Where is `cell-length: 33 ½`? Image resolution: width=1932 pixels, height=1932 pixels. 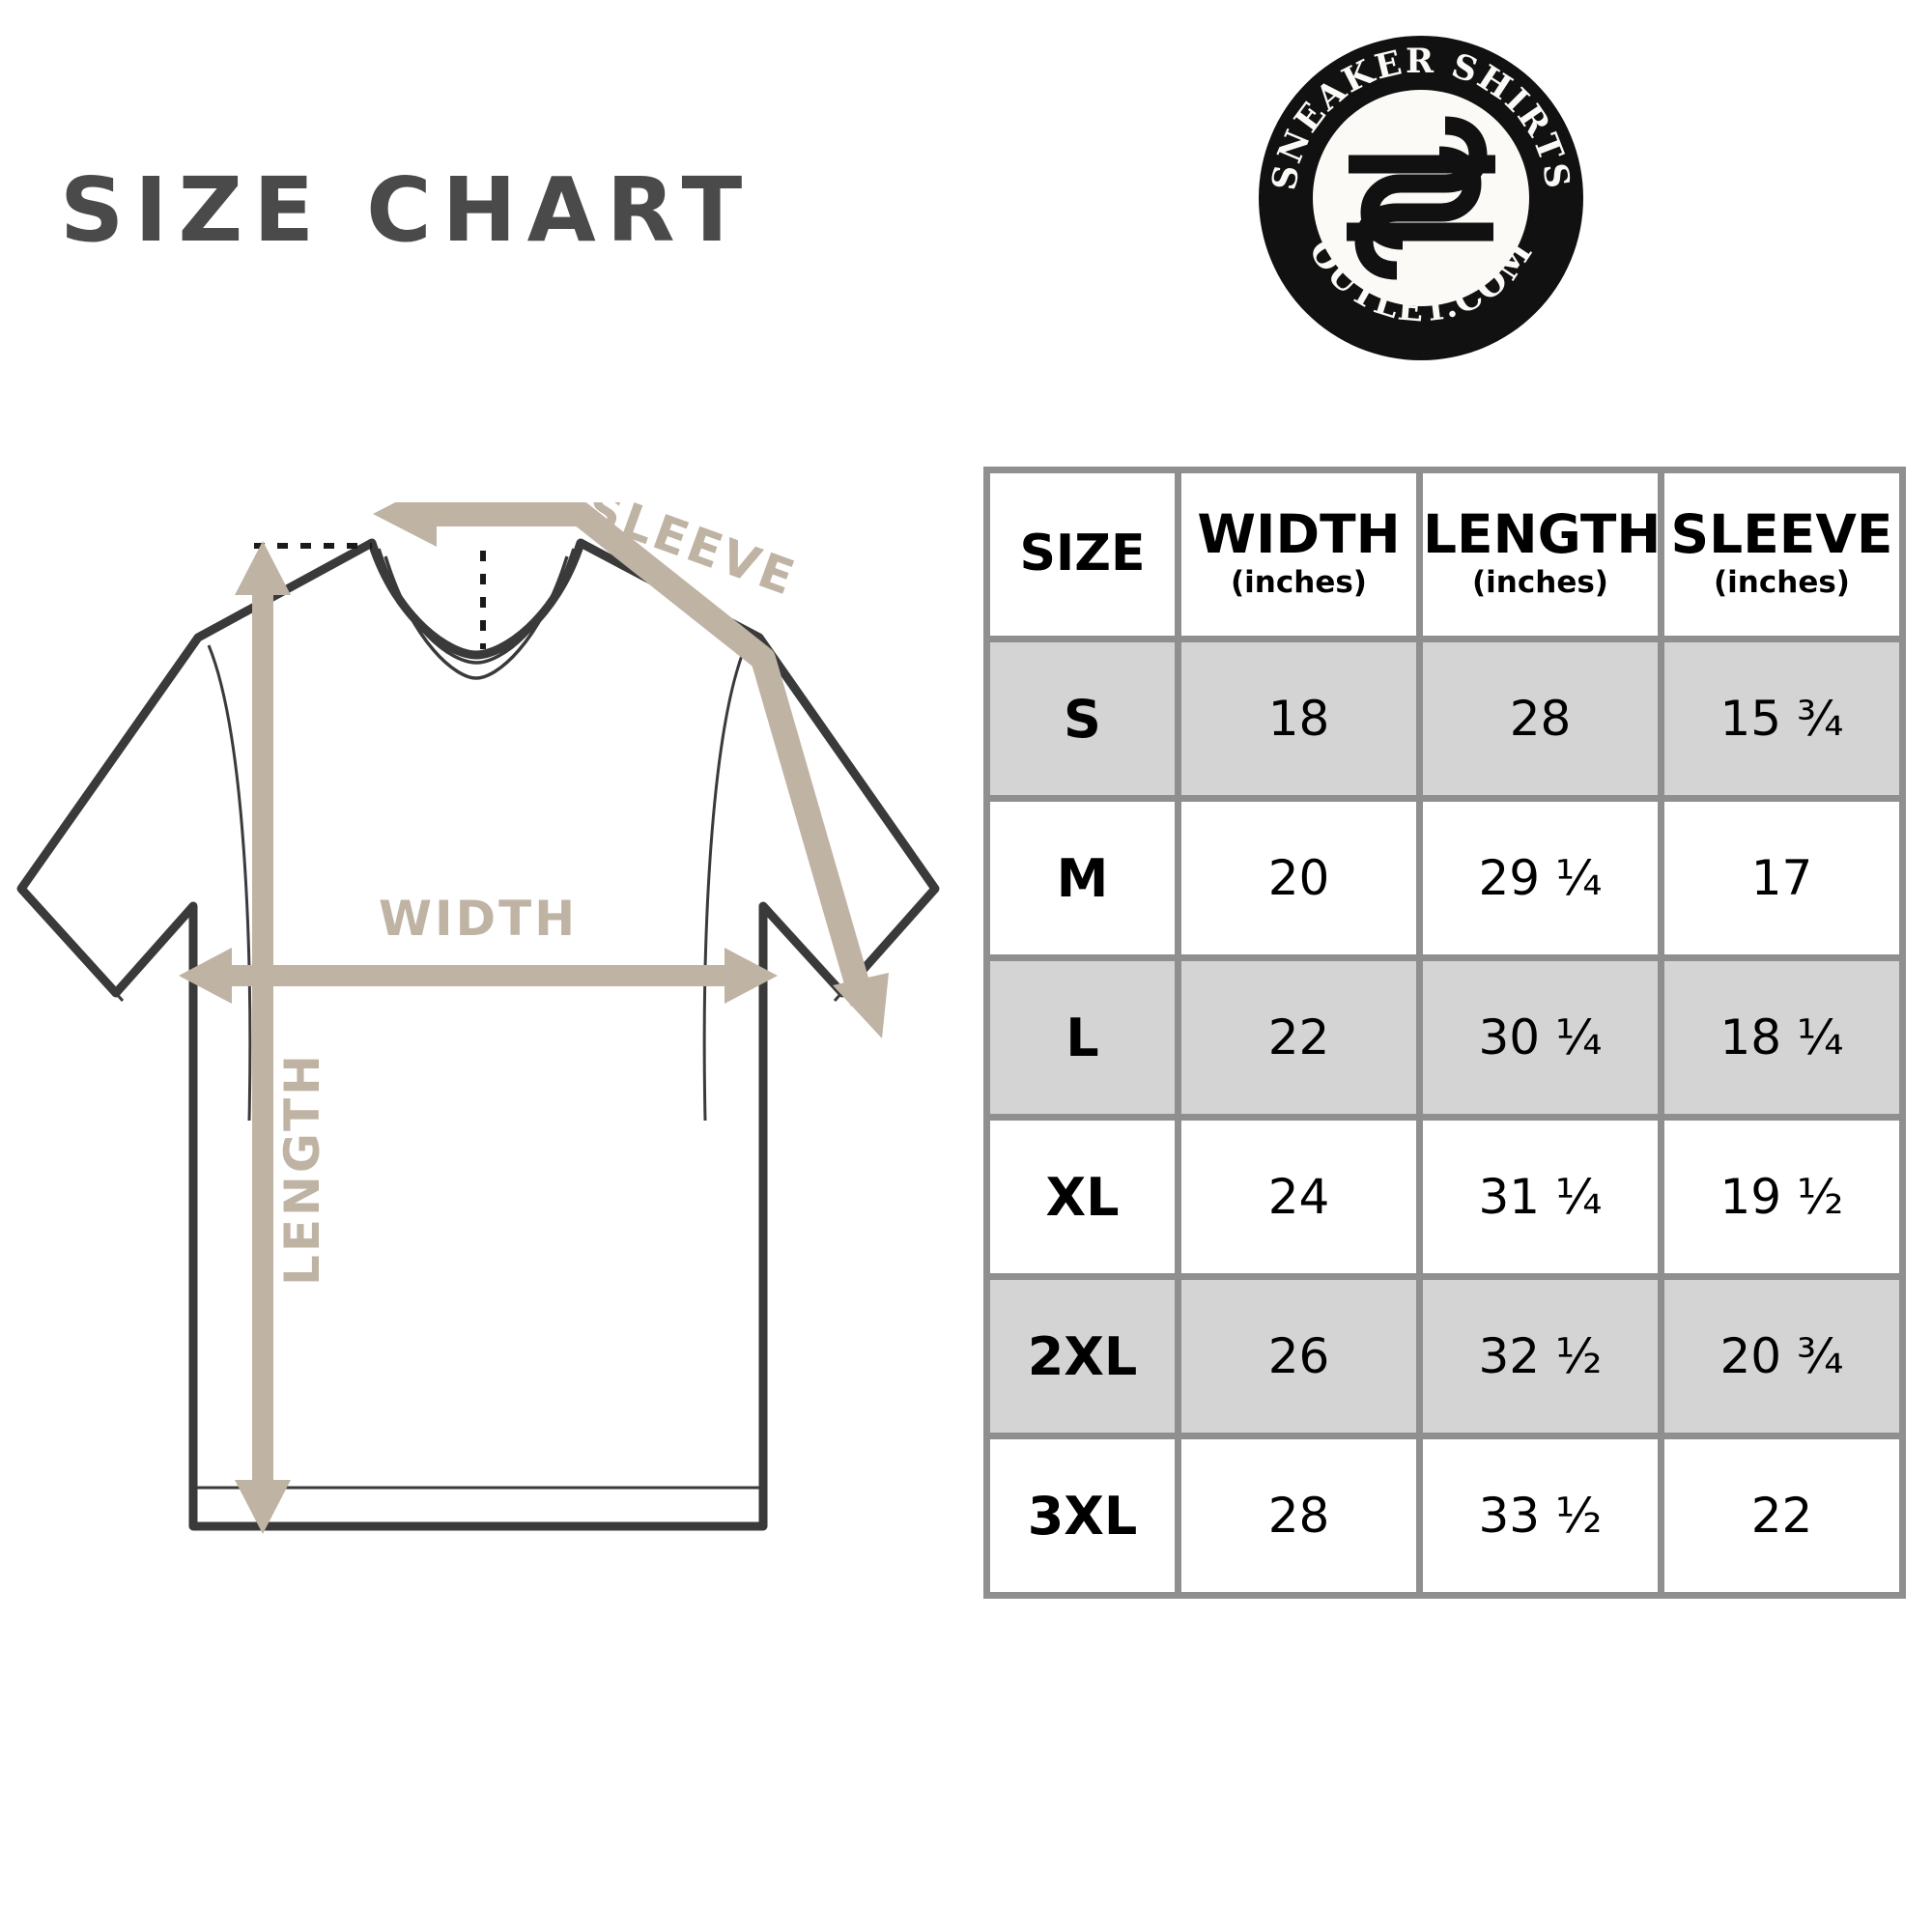
cell-length: 33 ½ is located at coordinates (1540, 1516).